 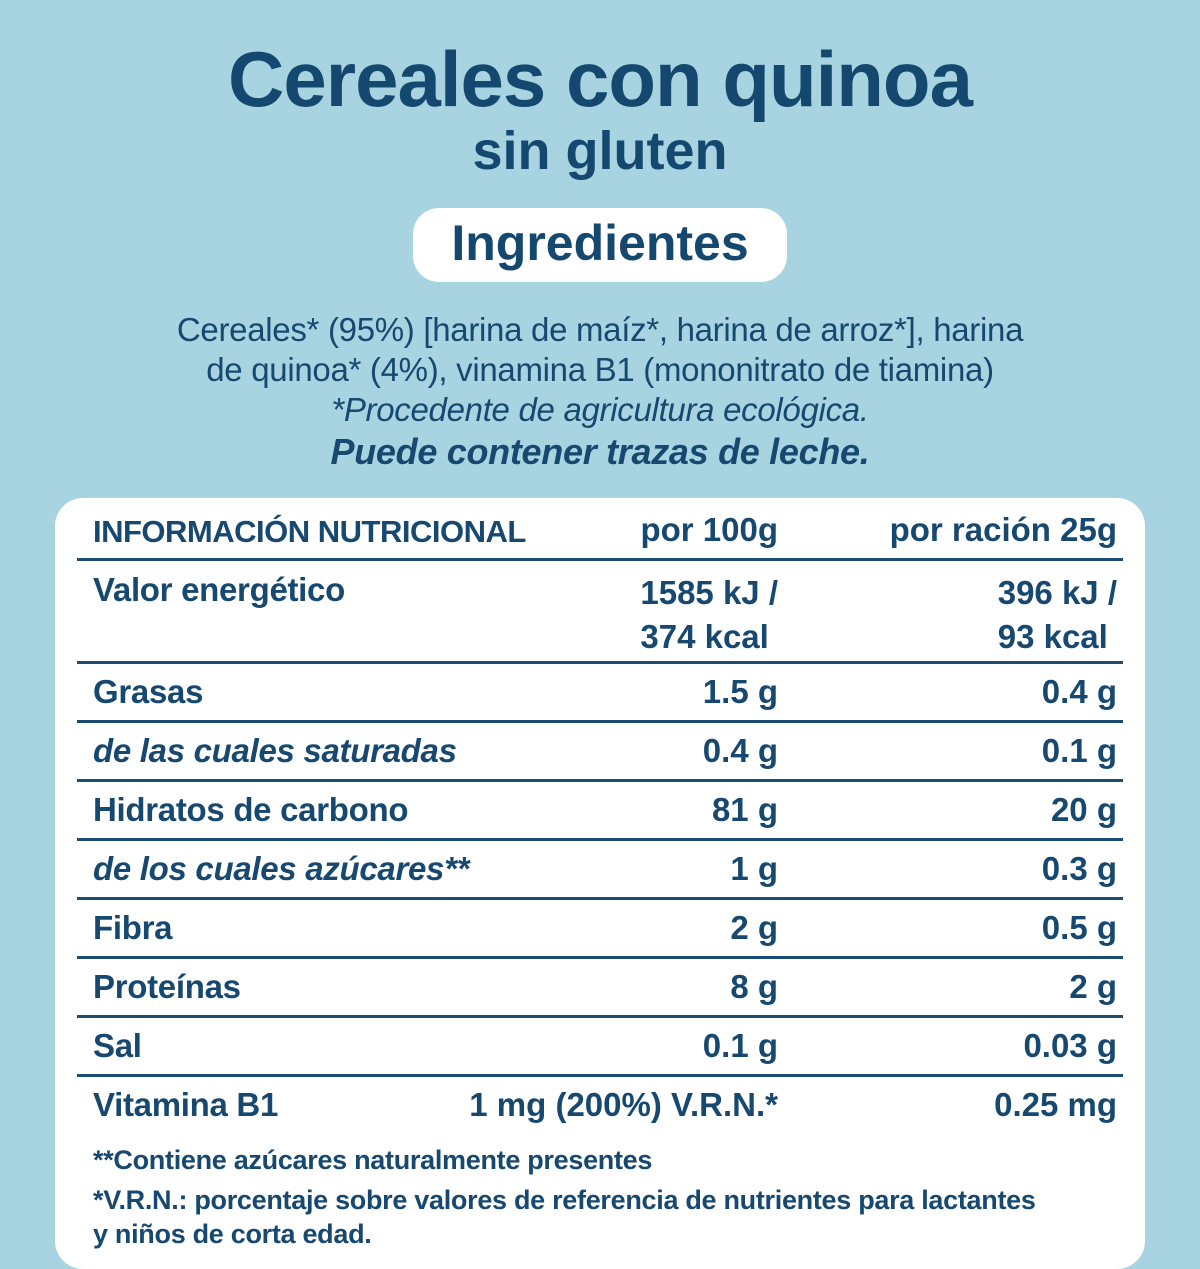 What do you see at coordinates (600, 811) in the screenshot?
I see `table-row-carbohydrates: Hidratos de carbono 81 g 20 g` at bounding box center [600, 811].